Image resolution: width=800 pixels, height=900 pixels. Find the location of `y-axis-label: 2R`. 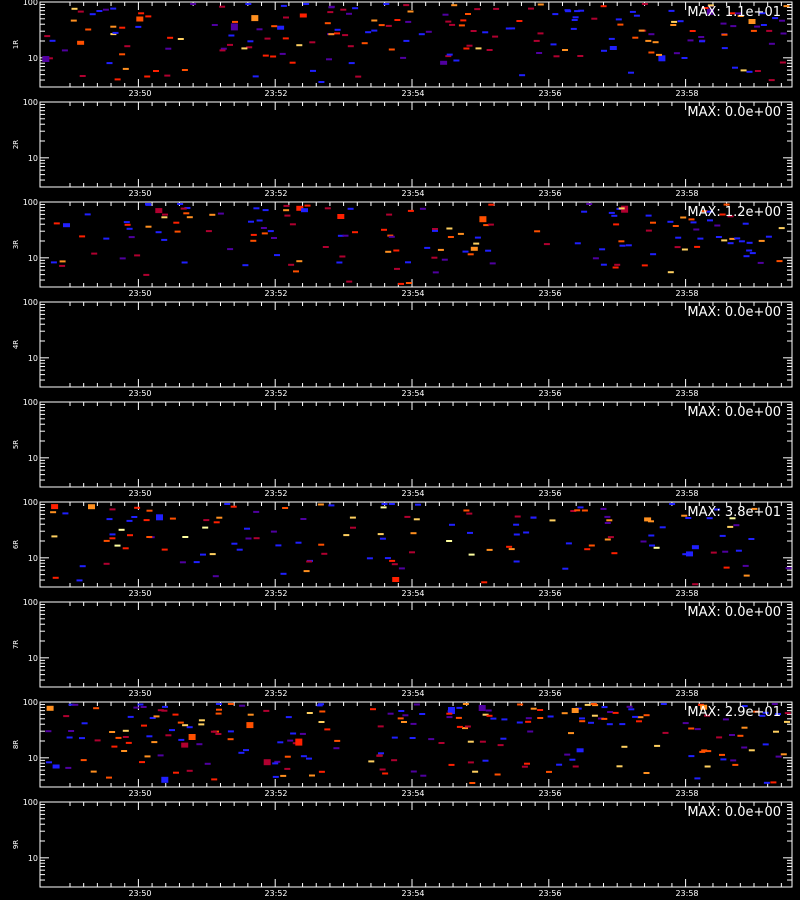

y-axis-label: 2R is located at coordinates (16, 144).